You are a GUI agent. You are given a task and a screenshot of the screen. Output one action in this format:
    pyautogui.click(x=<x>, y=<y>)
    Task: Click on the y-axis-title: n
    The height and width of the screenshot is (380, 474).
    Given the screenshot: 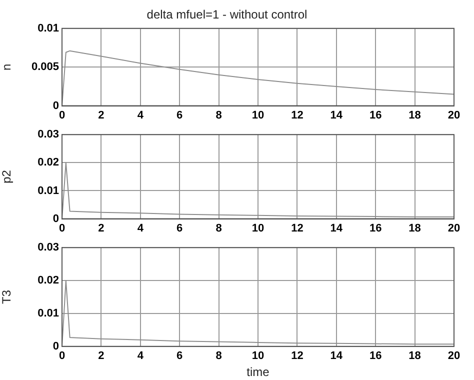 What is the action you would take?
    pyautogui.click(x=7, y=67)
    